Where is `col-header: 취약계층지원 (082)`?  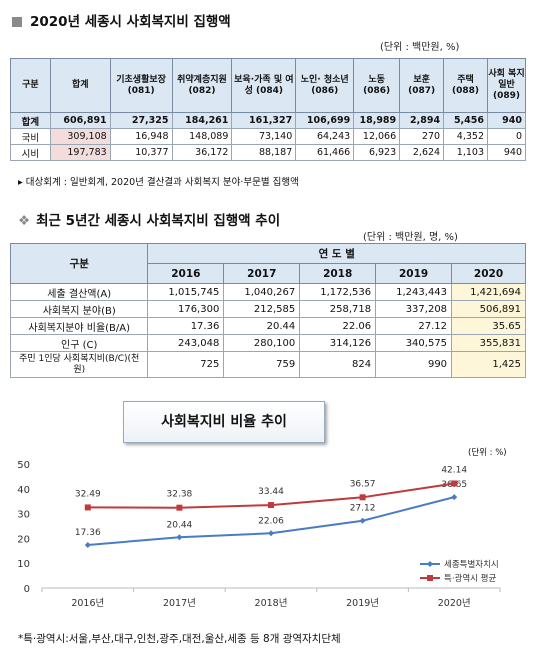
col-header: 취약계층지원 (082) is located at coordinates (202, 85).